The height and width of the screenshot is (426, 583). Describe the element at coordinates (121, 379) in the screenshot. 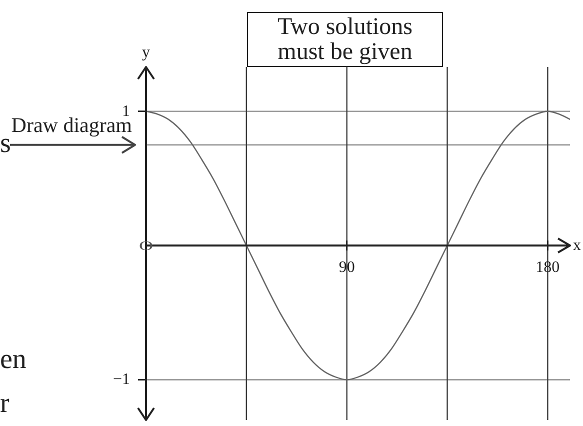

I see `y-tick-label: −1` at that location.